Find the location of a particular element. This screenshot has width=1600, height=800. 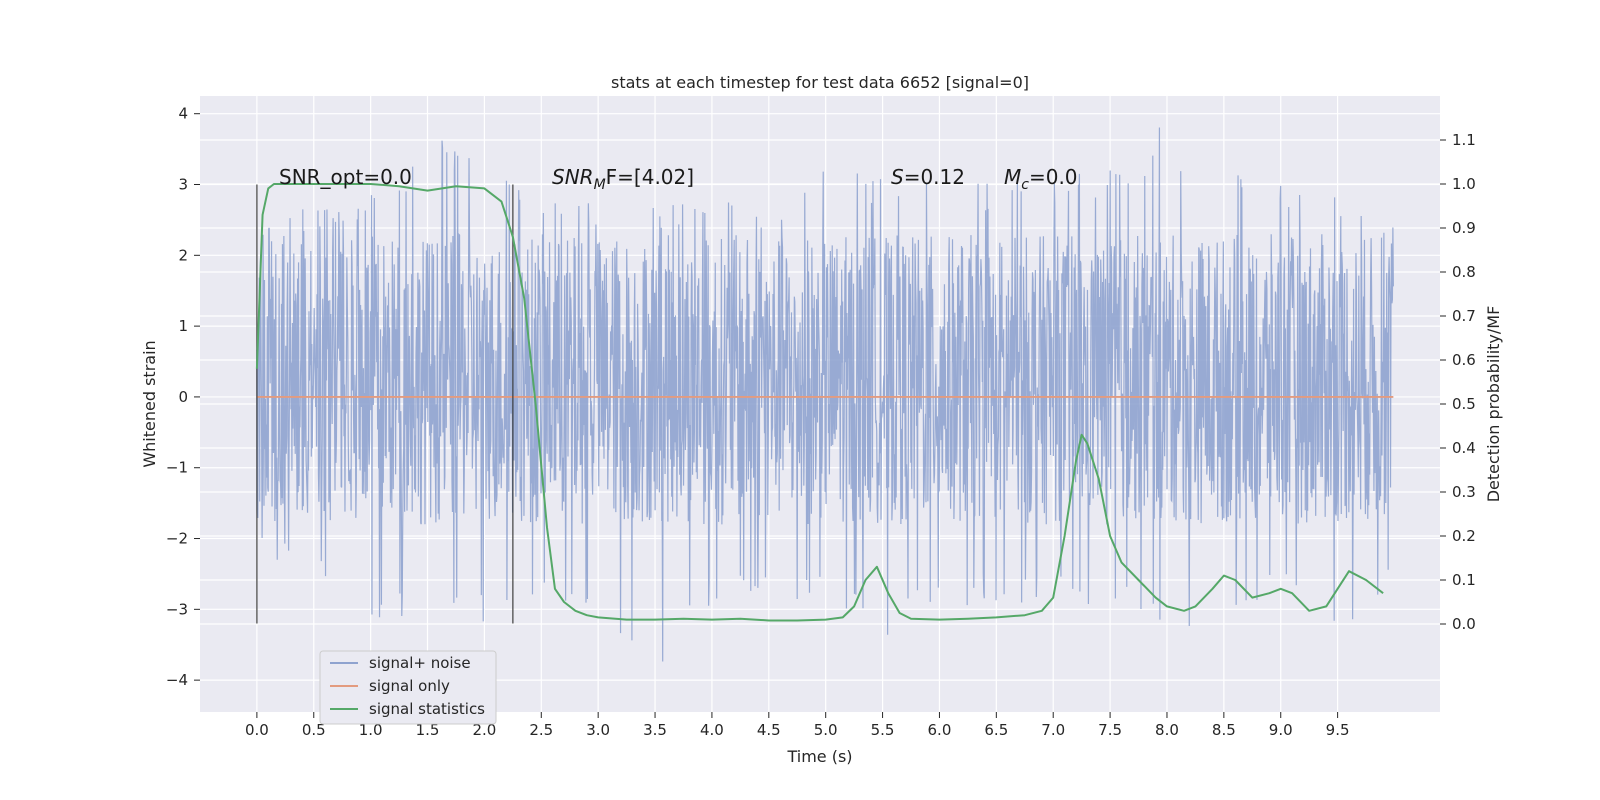

legend-label-signal-only: signal only is located at coordinates (409, 686).